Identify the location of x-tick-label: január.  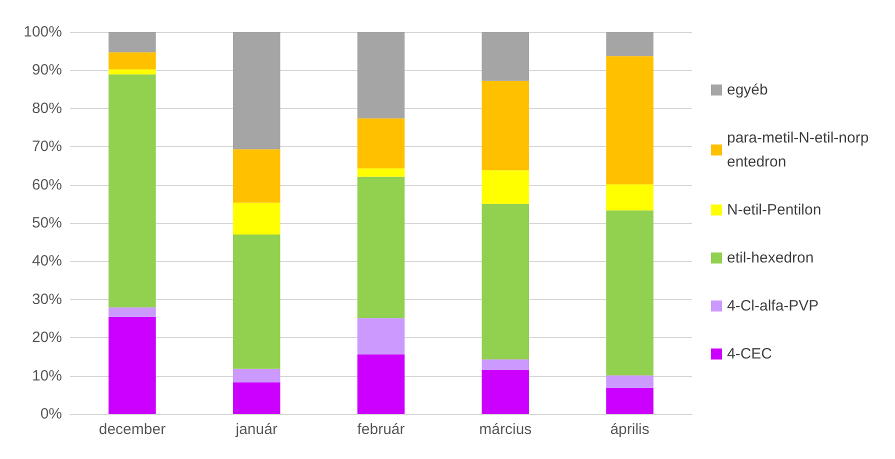
(256, 429).